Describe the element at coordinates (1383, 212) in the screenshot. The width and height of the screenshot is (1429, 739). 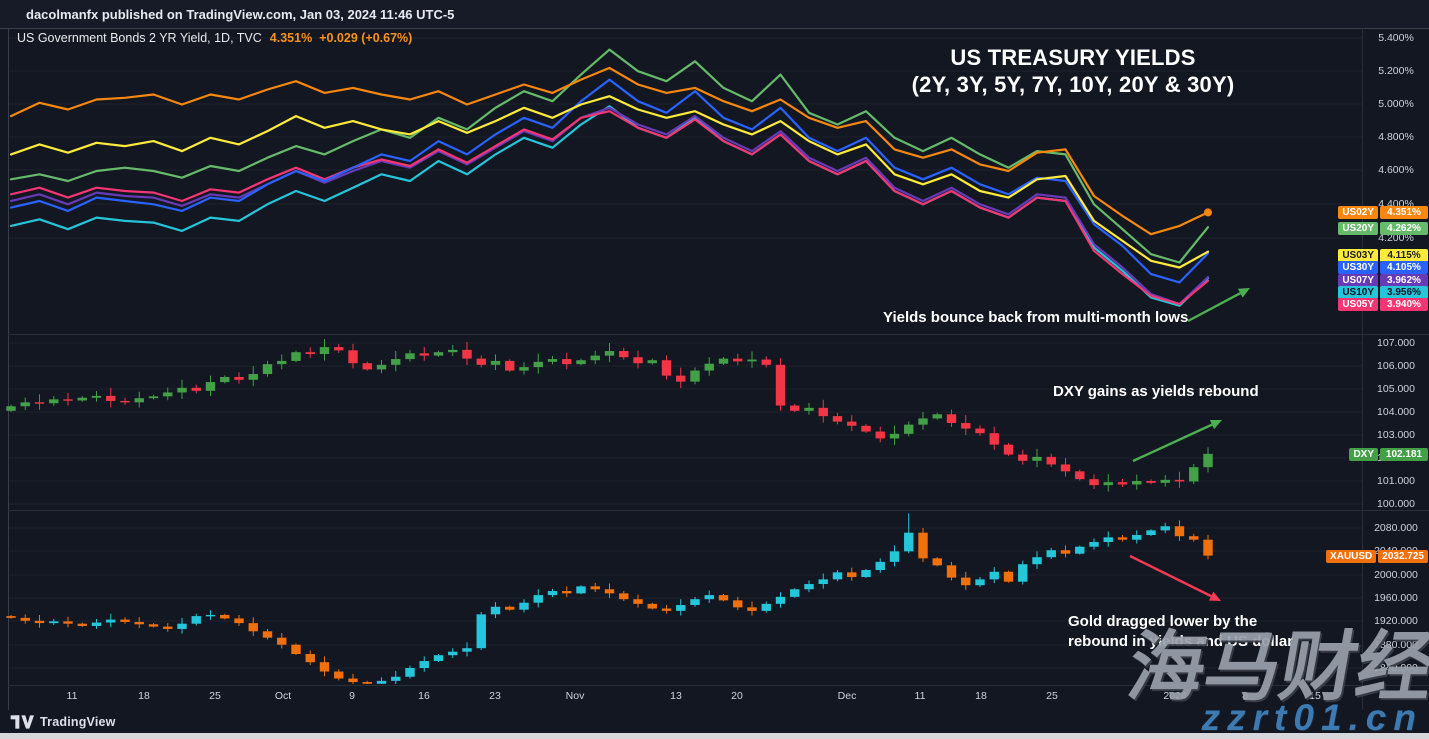
I see `series-badge-US02Y: US02Y 4.351%` at that location.